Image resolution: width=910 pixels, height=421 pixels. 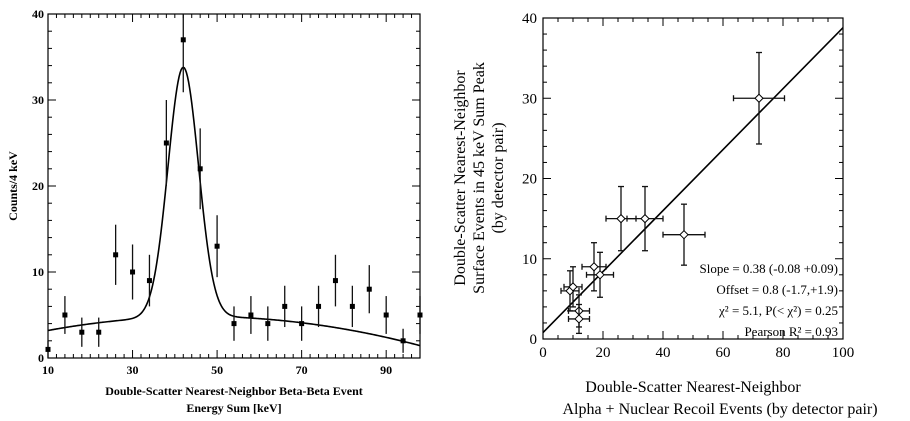 I want to click on right-y-axis-label-line3: (by detector pair), so click(x=498, y=177).